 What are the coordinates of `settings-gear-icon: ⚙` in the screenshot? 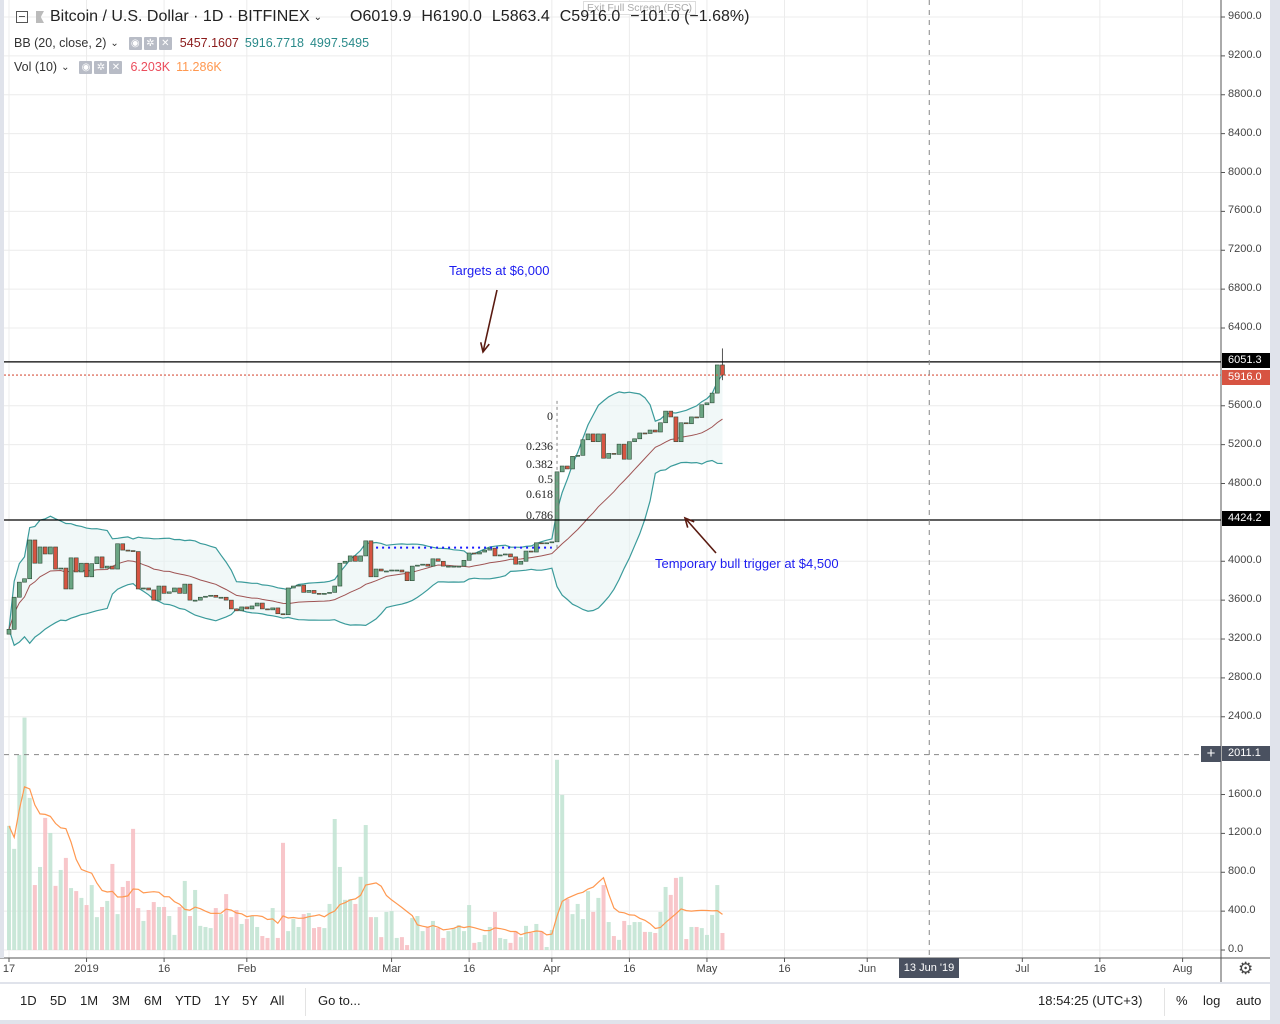 It's located at (1246, 968).